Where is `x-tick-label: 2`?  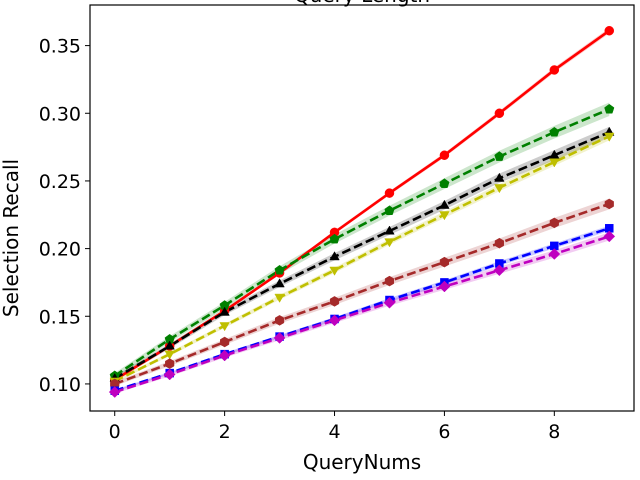 x-tick-label: 2 is located at coordinates (225, 432).